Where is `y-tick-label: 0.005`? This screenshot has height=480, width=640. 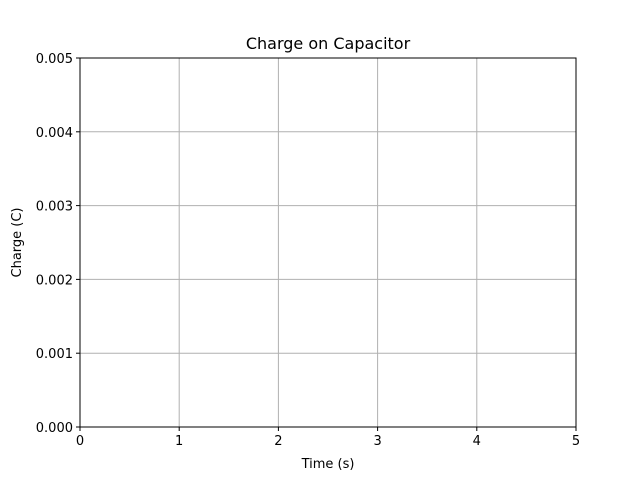
y-tick-label: 0.005 is located at coordinates (54, 59).